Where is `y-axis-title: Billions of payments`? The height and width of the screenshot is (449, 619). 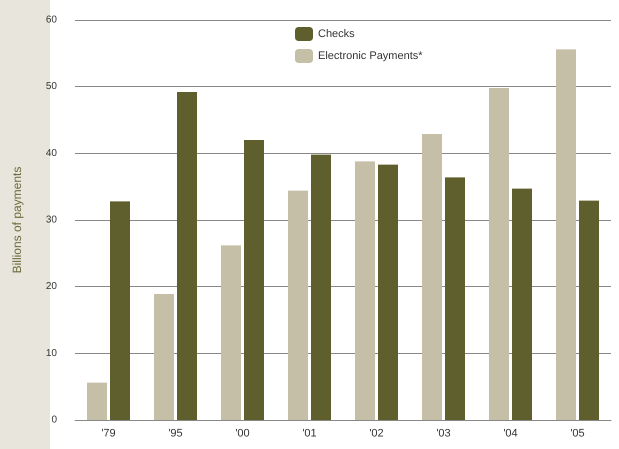
y-axis-title: Billions of payments is located at coordinates (17, 220).